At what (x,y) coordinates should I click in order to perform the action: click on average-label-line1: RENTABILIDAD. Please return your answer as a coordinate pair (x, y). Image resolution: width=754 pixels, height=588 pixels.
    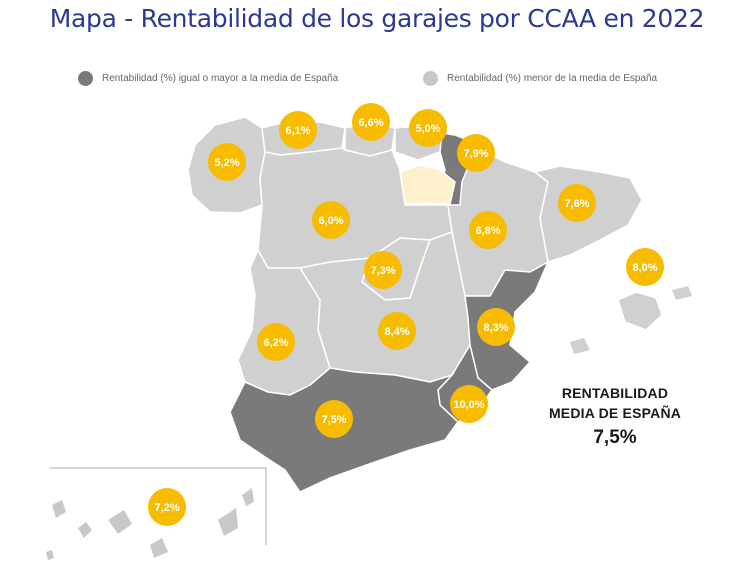
    Looking at the image, I should click on (615, 393).